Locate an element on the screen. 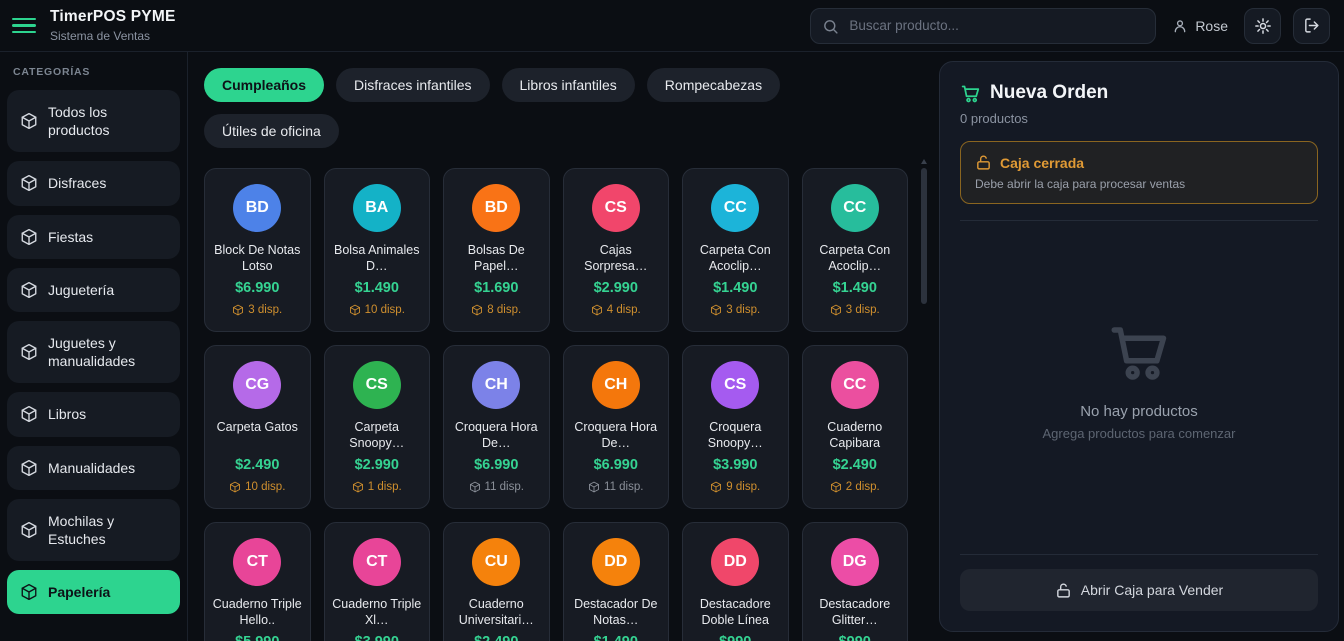  logout-button is located at coordinates (1311, 25).